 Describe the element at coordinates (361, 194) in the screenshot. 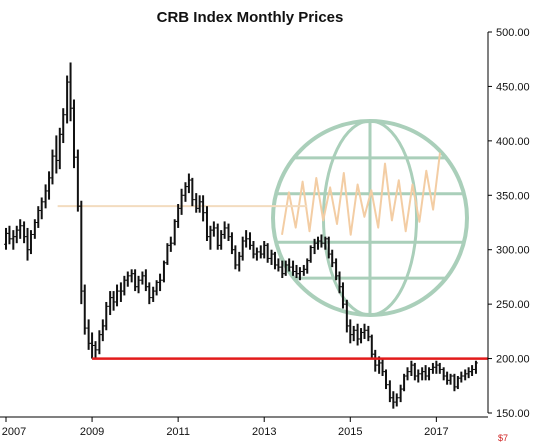

I see `globe-trace-line` at that location.